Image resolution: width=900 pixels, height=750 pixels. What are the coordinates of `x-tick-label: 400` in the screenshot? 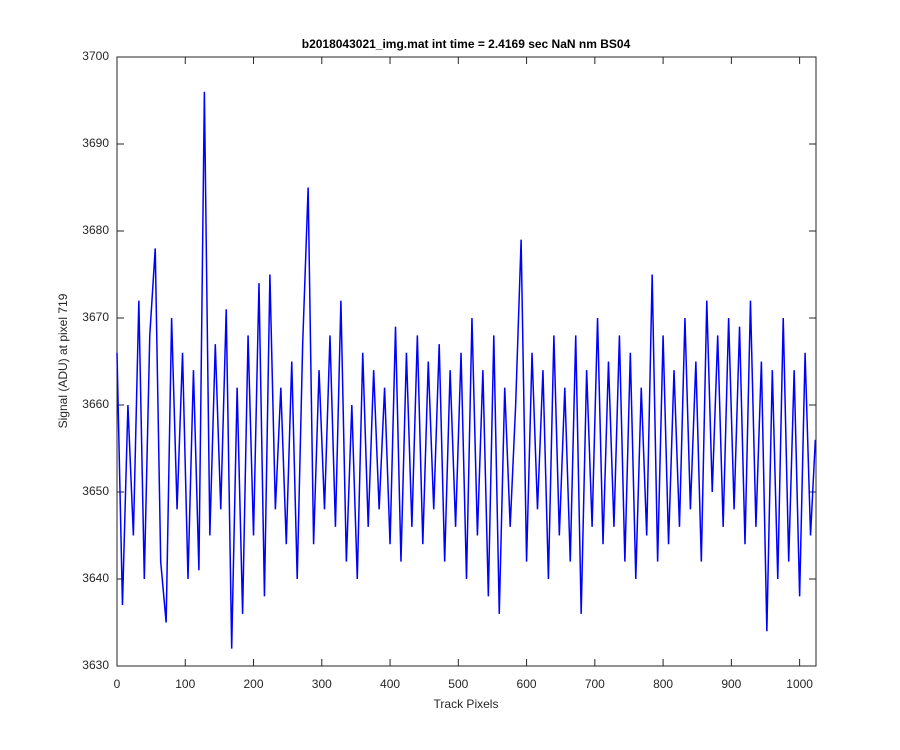 It's located at (390, 684).